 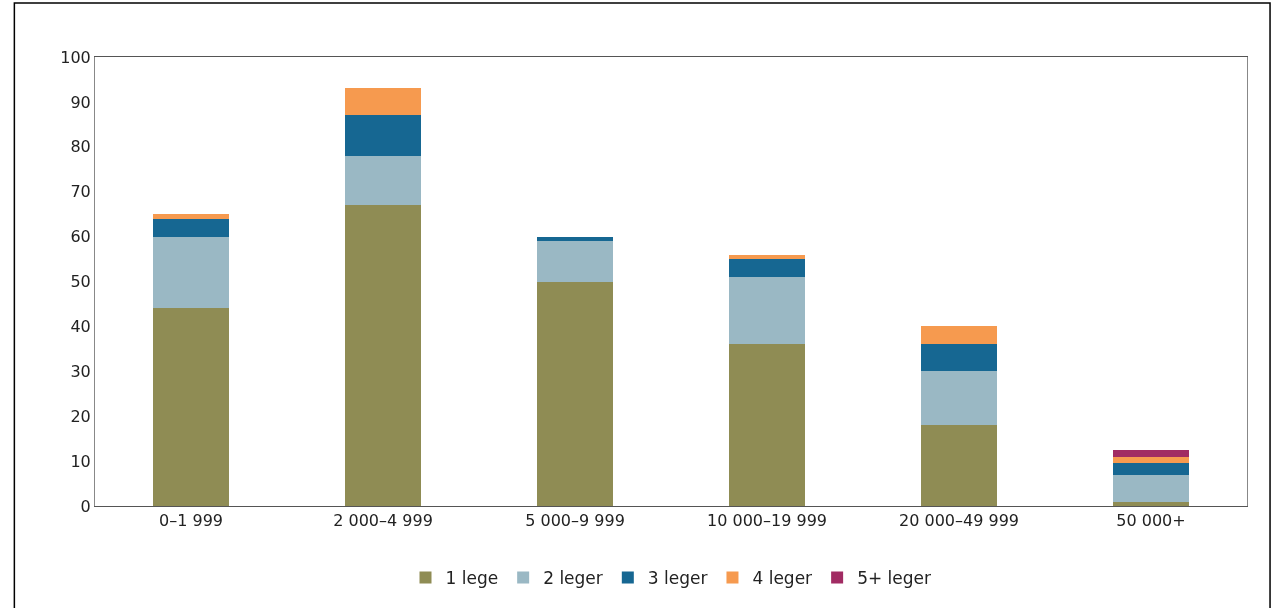 I want to click on y-tick-label: 100, so click(x=75, y=57).